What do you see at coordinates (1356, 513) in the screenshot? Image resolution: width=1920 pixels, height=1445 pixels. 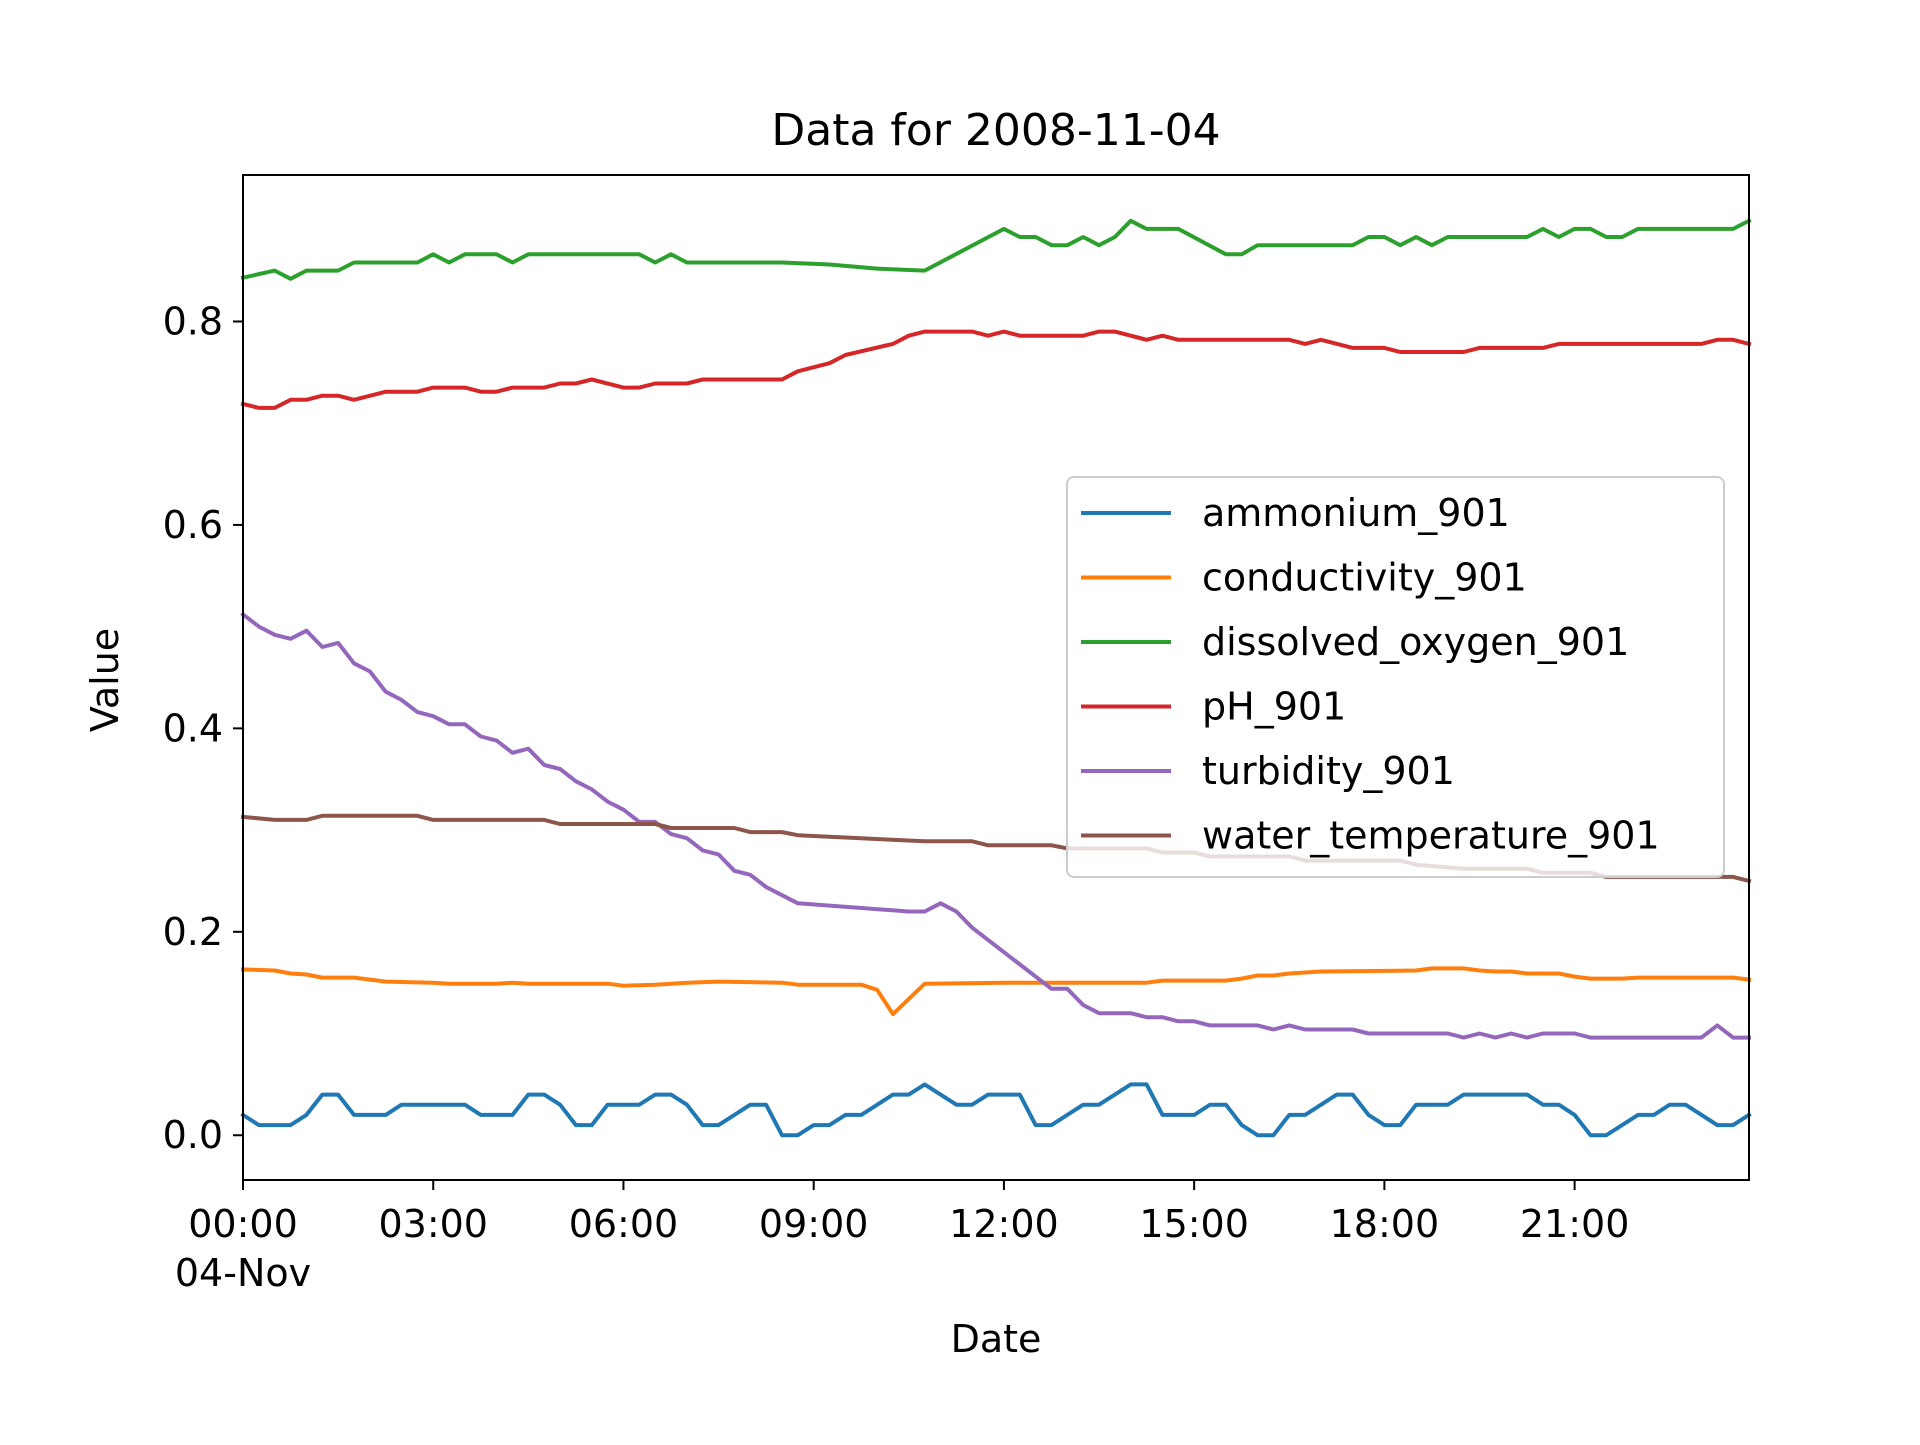 I see `legend-label: ammonium_901` at bounding box center [1356, 513].